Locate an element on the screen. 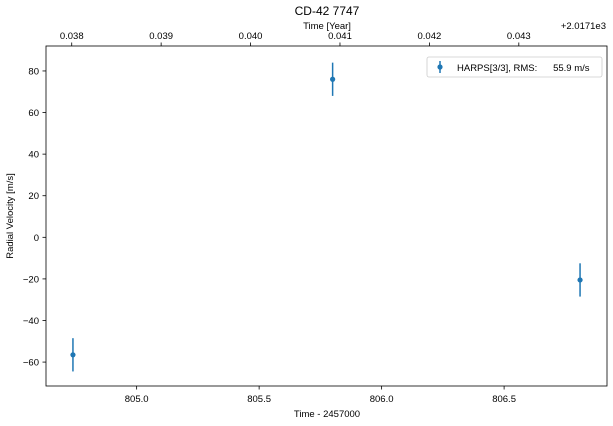 This screenshot has height=426, width=613. x-tick-label: 806.0 is located at coordinates (382, 399).